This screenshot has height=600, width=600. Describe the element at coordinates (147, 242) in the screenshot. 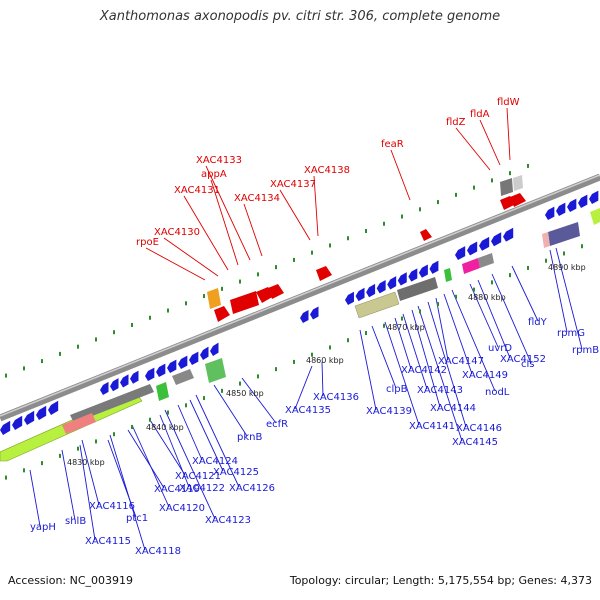

I see `gene-label-rpoe: rpoE` at that location.